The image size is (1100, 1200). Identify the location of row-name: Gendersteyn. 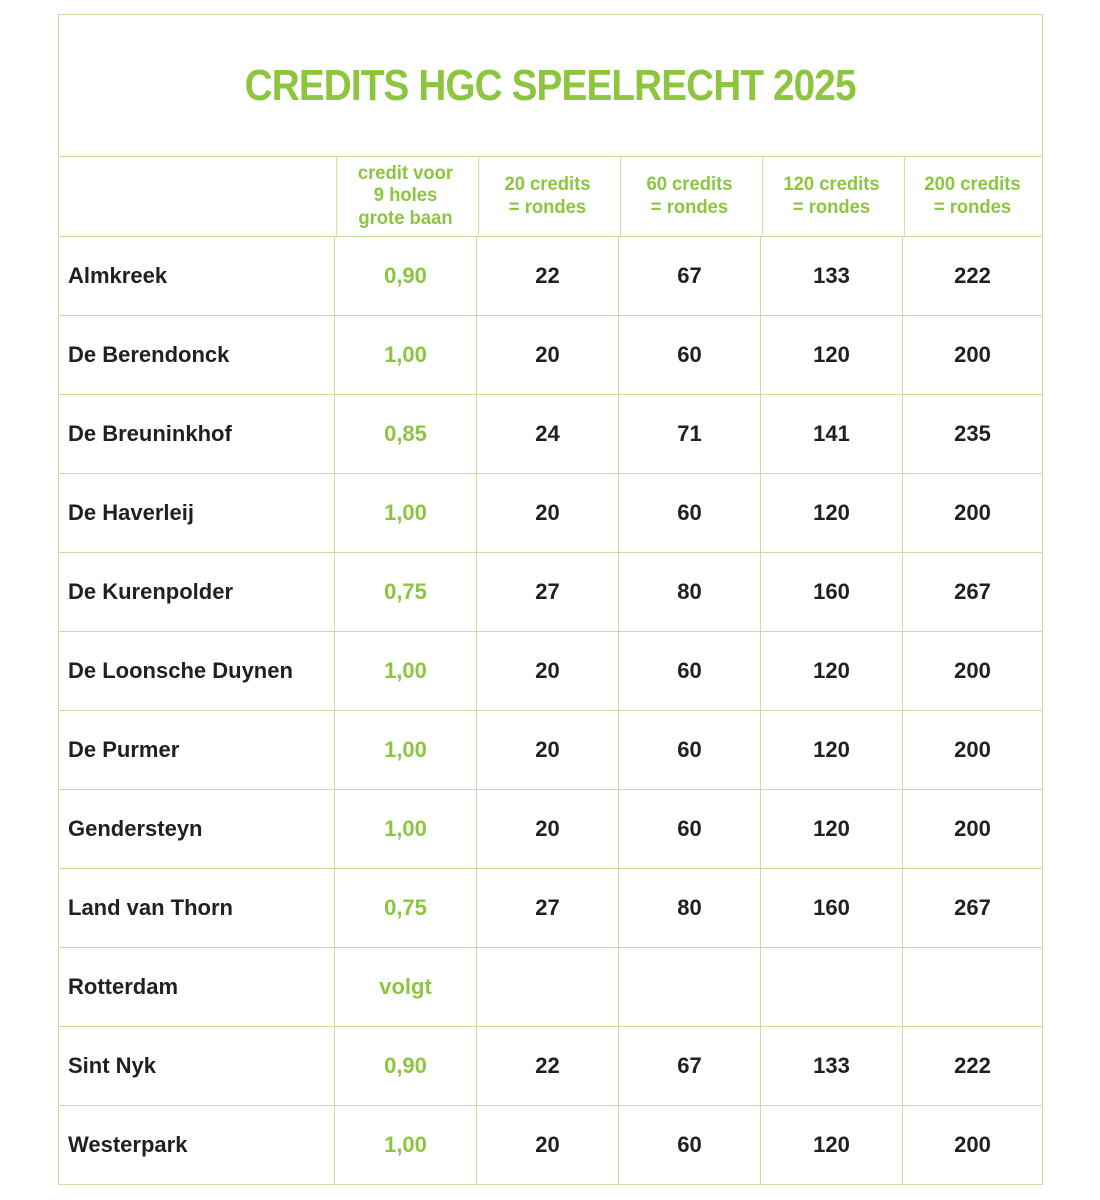
(135, 828).